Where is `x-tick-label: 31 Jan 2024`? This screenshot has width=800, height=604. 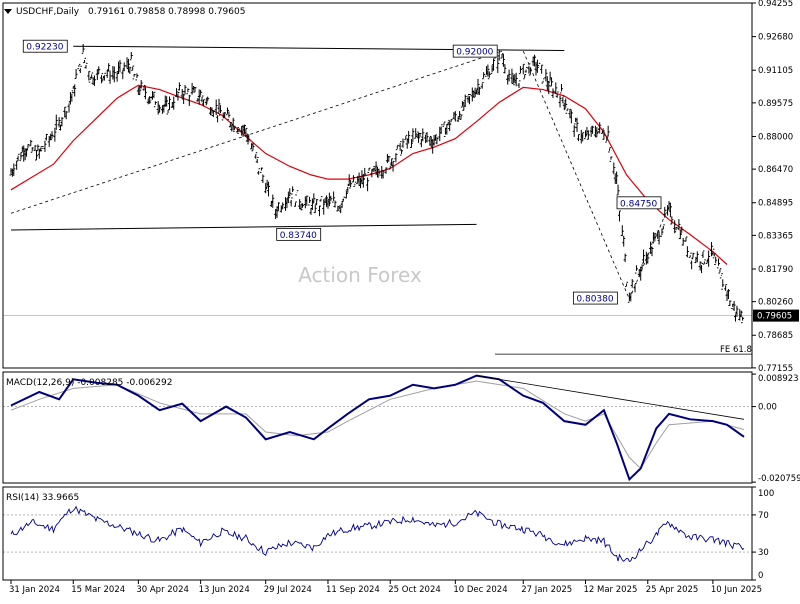
x-tick-label: 31 Jan 2024 is located at coordinates (34, 590).